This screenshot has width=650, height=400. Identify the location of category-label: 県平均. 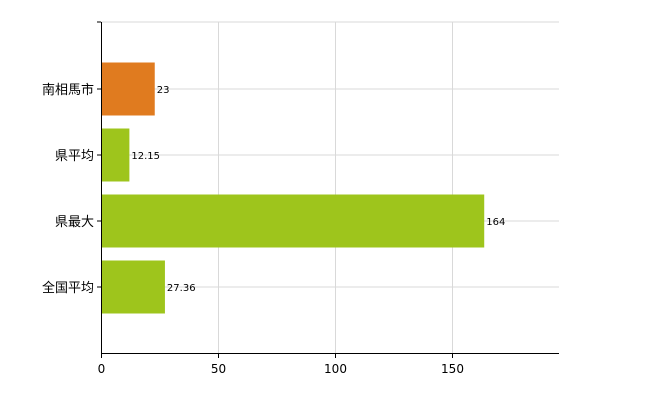
(74, 156).